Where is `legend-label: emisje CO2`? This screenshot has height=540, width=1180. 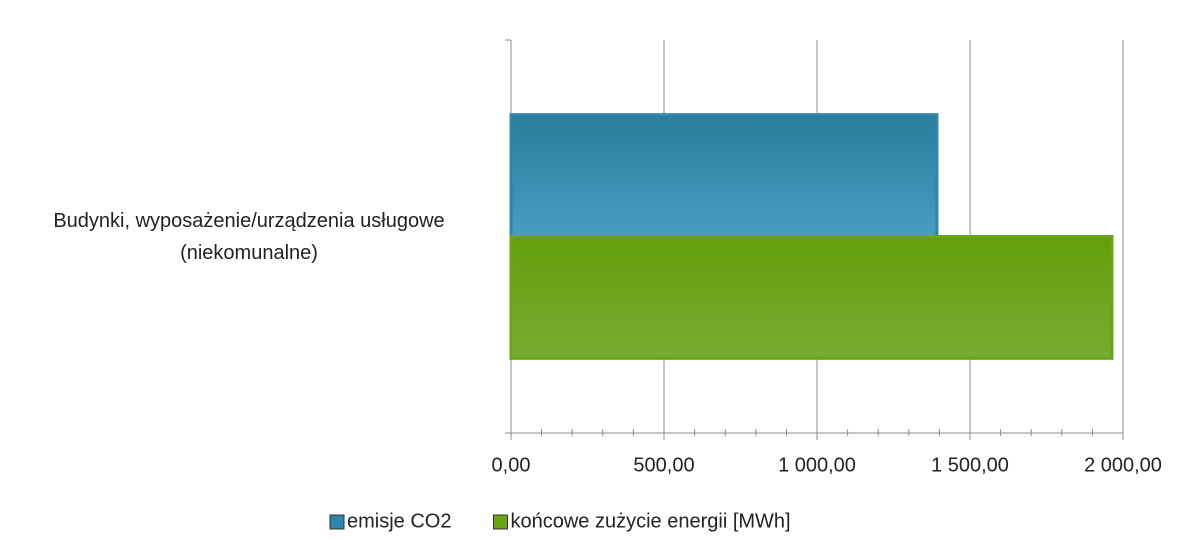 legend-label: emisje CO2 is located at coordinates (399, 521).